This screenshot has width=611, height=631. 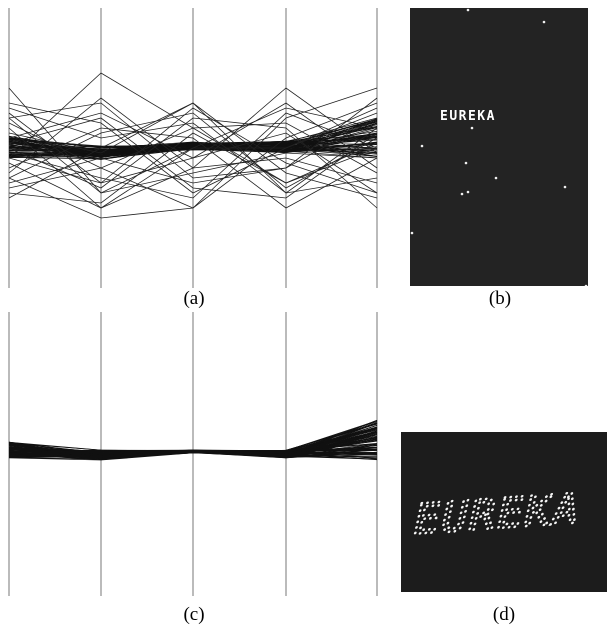 I want to click on caption-a: (a), so click(x=194, y=298).